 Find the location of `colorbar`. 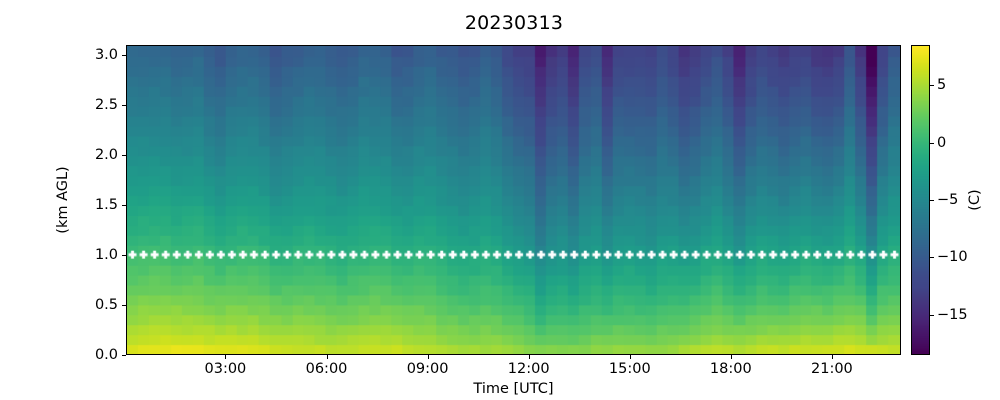

colorbar is located at coordinates (920, 200).